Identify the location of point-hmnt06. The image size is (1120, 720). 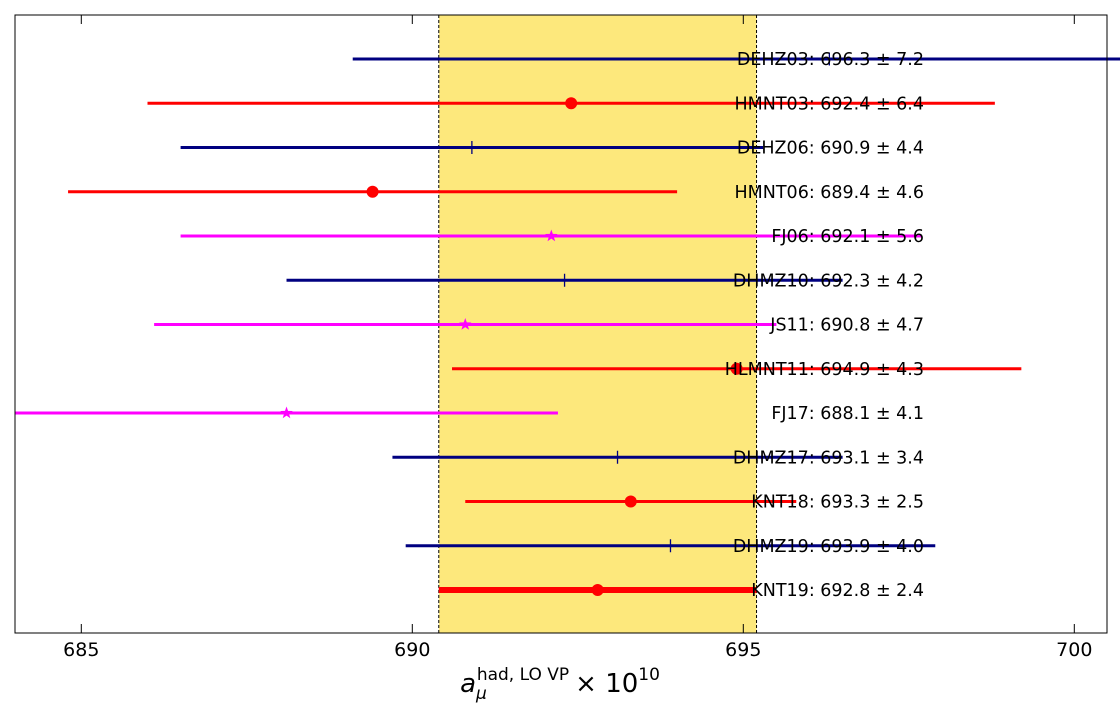
(372, 191).